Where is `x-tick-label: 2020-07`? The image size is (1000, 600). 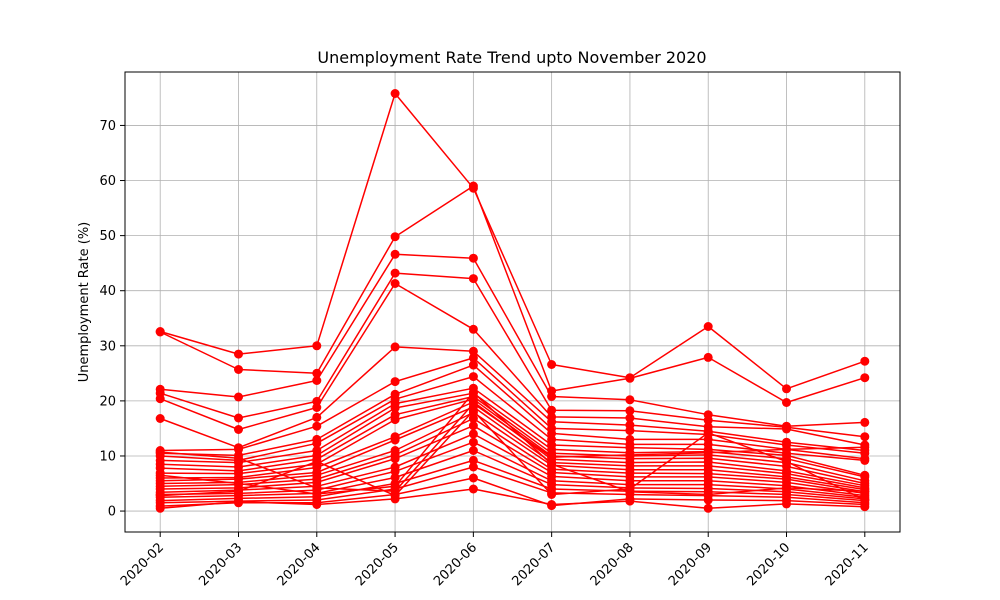
x-tick-label: 2020-07 is located at coordinates (533, 564).